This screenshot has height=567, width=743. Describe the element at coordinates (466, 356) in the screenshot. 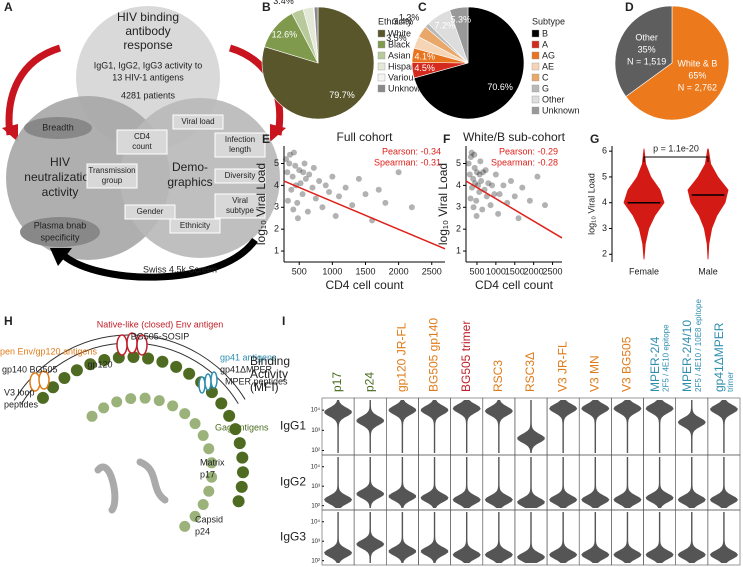

I see `column-header: BG505 trimer` at that location.